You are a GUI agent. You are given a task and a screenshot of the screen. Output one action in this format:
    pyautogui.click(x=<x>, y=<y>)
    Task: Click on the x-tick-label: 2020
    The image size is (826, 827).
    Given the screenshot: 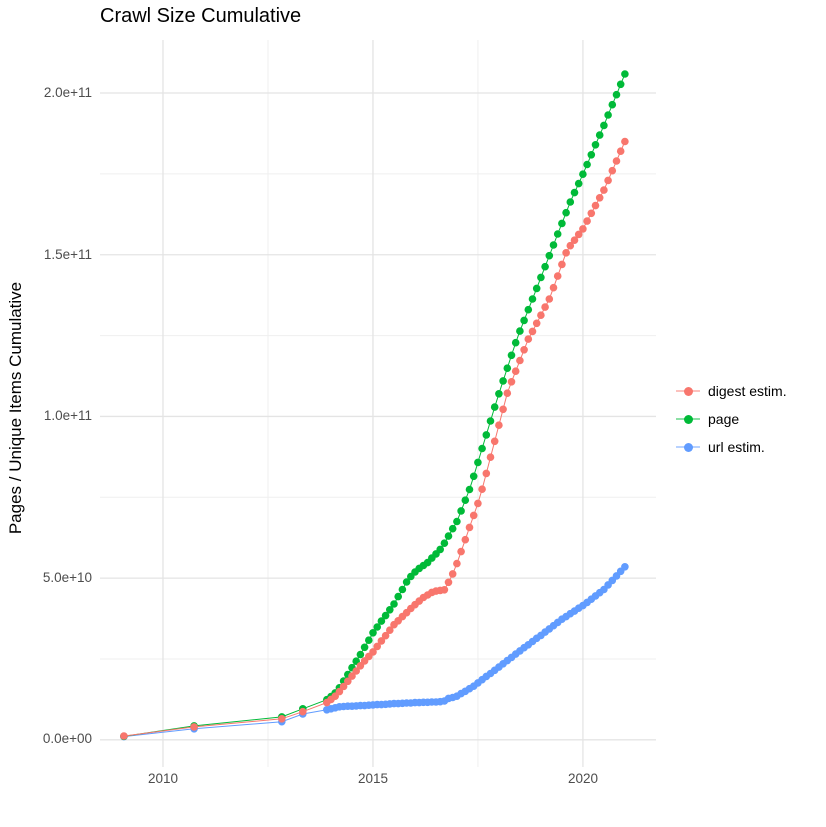 What is the action you would take?
    pyautogui.click(x=583, y=778)
    